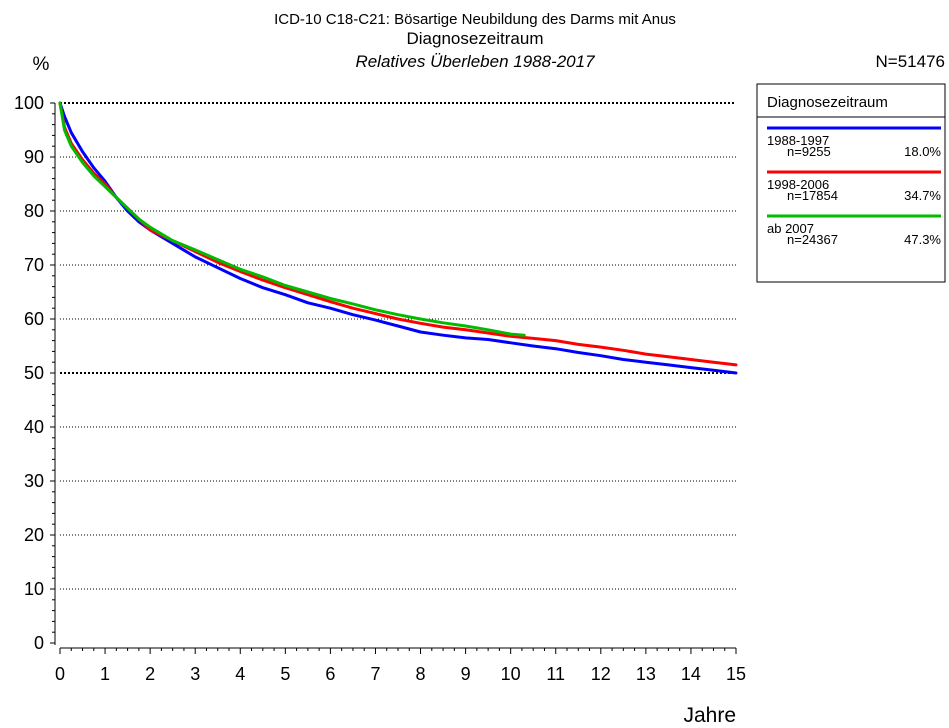  What do you see at coordinates (646, 674) in the screenshot?
I see `x-tick-label: 13` at bounding box center [646, 674].